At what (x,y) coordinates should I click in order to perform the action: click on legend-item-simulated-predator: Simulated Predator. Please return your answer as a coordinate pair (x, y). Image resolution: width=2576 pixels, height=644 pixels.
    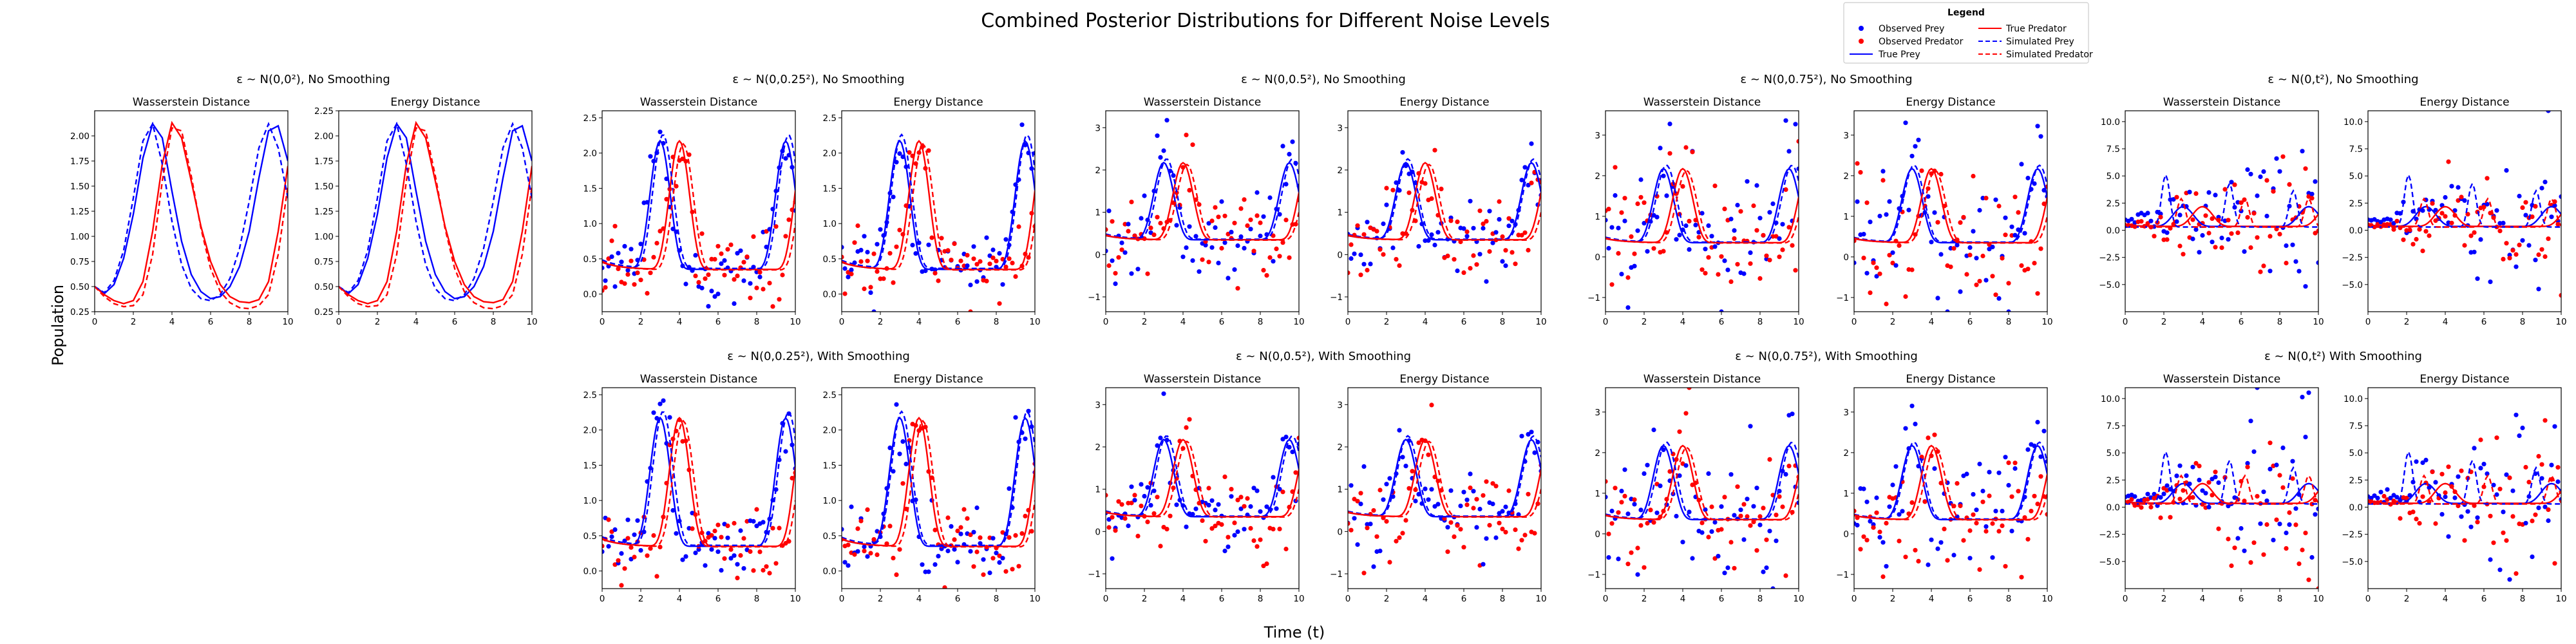
    Looking at the image, I should click on (2035, 55).